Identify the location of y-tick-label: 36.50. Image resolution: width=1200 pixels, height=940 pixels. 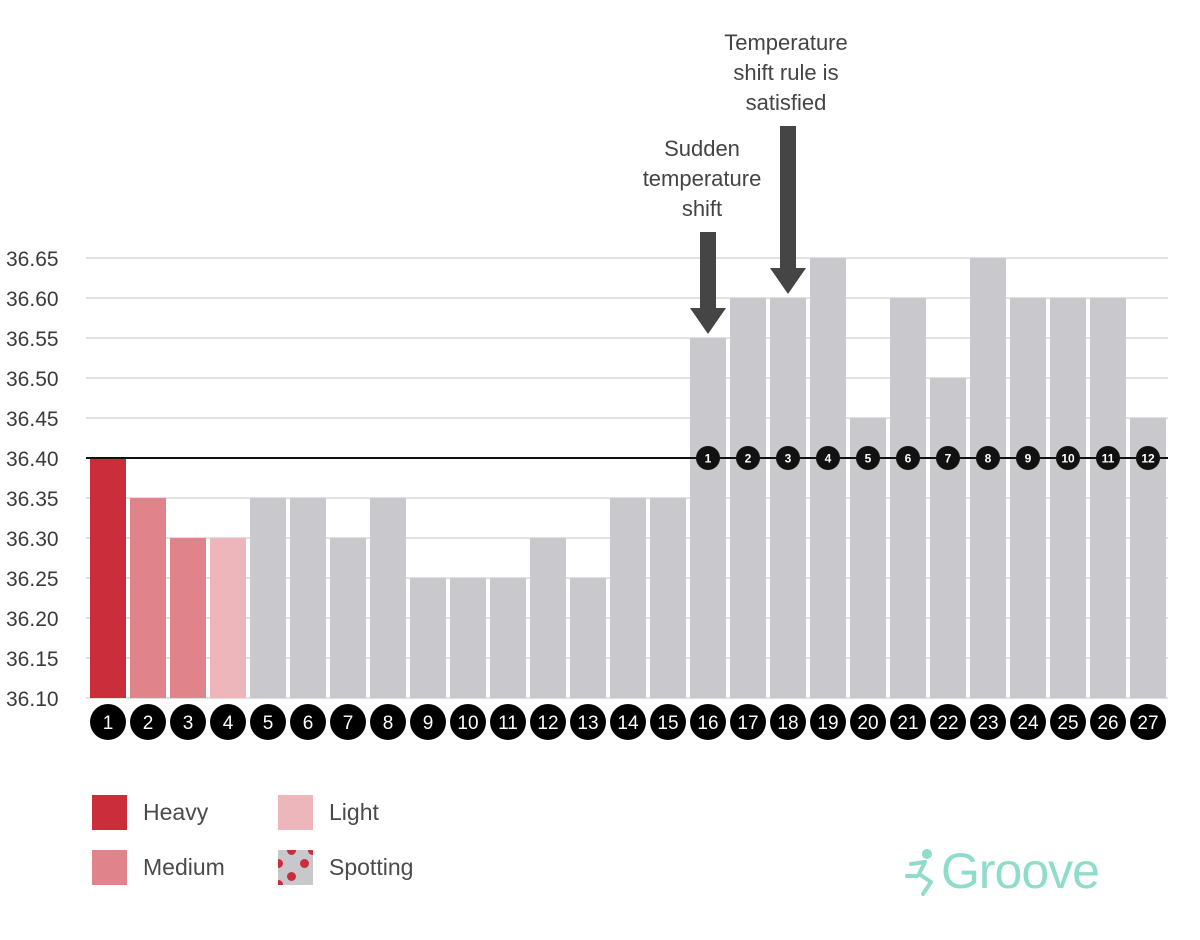
(32, 379).